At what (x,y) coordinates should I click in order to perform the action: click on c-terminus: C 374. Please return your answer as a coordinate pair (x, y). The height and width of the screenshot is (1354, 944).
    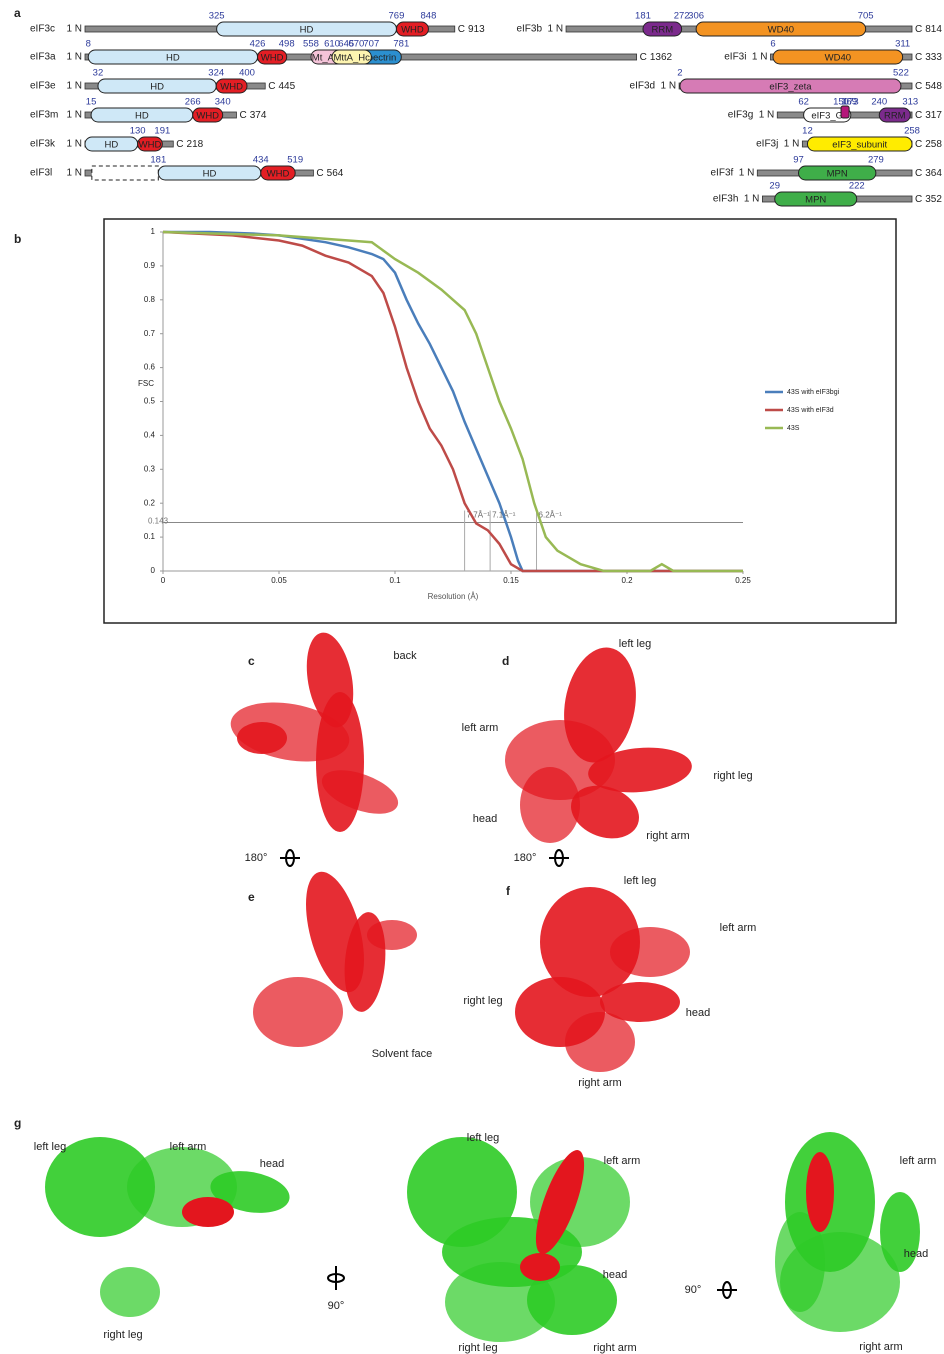
    Looking at the image, I should click on (252, 115).